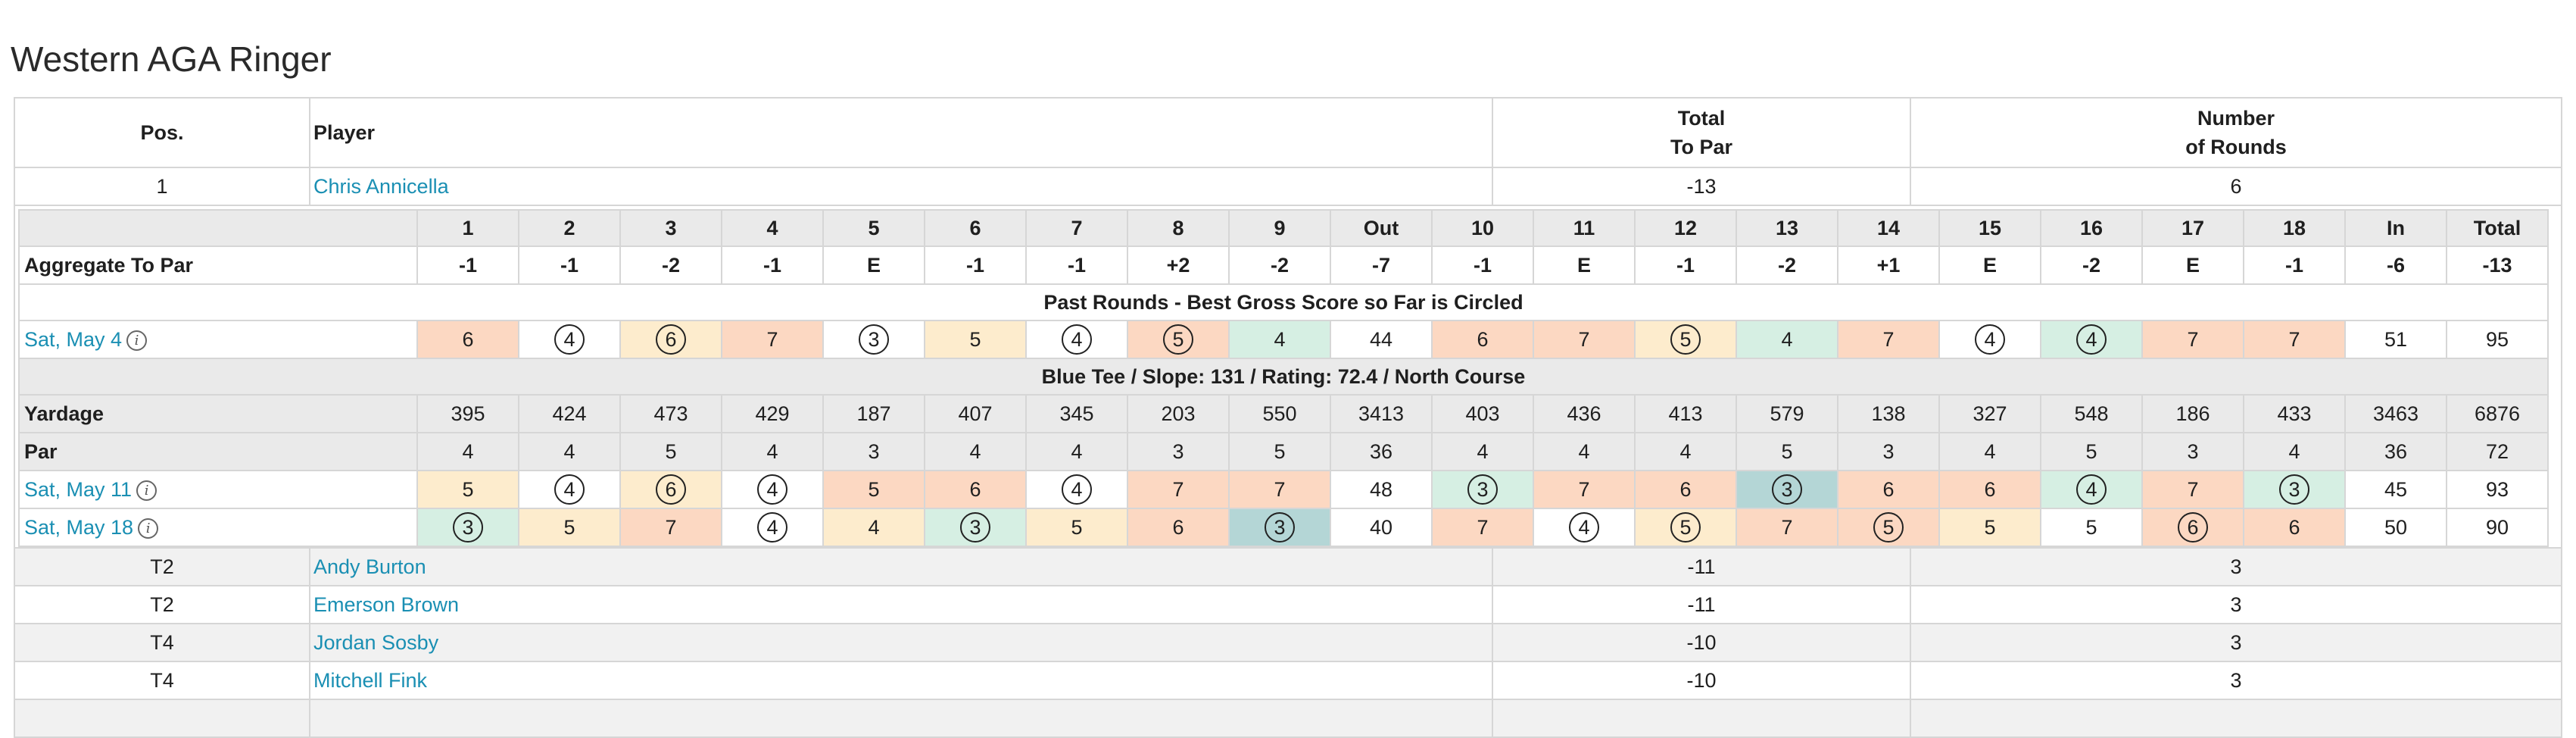 The height and width of the screenshot is (738, 2576). I want to click on table-row: T4 Mitchell Fink -10 3, so click(1288, 680).